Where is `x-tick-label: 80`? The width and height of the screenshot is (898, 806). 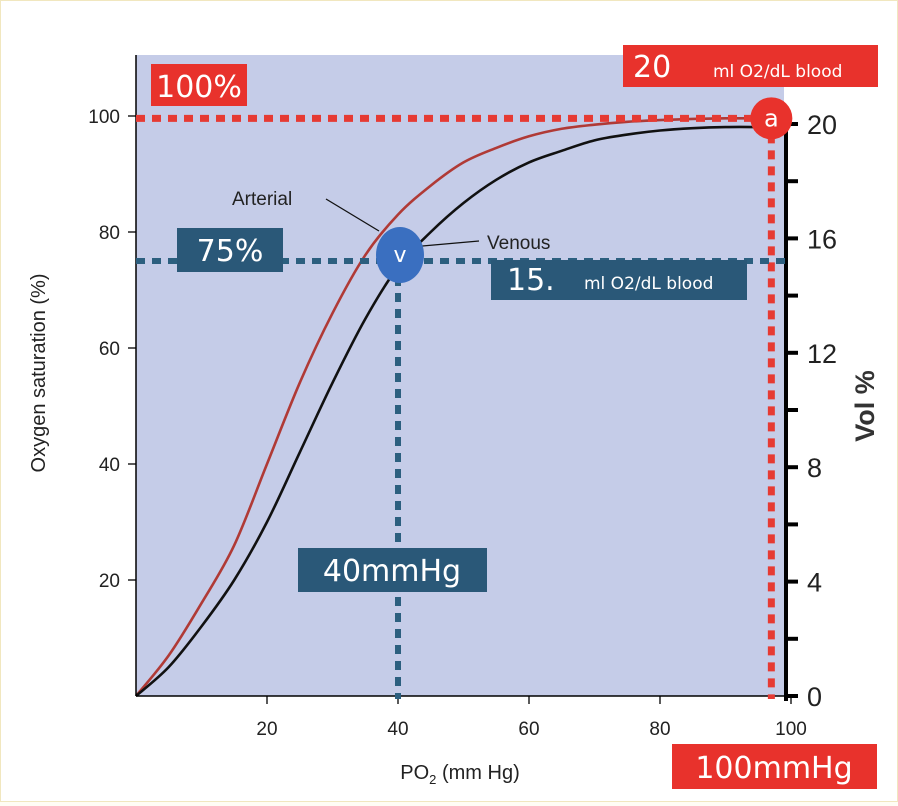
x-tick-label: 80 is located at coordinates (659, 729).